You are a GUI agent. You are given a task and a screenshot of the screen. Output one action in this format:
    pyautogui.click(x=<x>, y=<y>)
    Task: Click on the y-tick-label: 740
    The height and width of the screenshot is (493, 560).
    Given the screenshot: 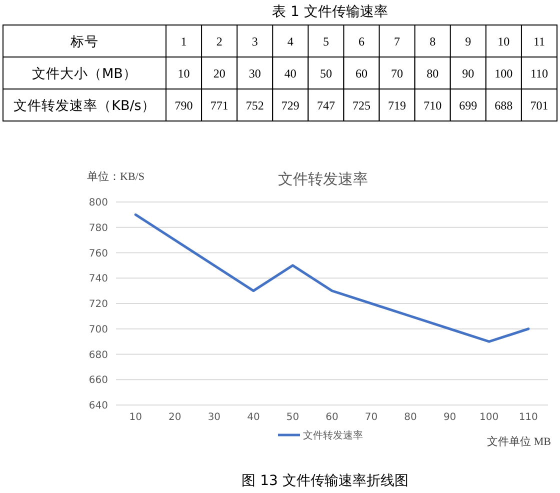 What is the action you would take?
    pyautogui.click(x=98, y=279)
    